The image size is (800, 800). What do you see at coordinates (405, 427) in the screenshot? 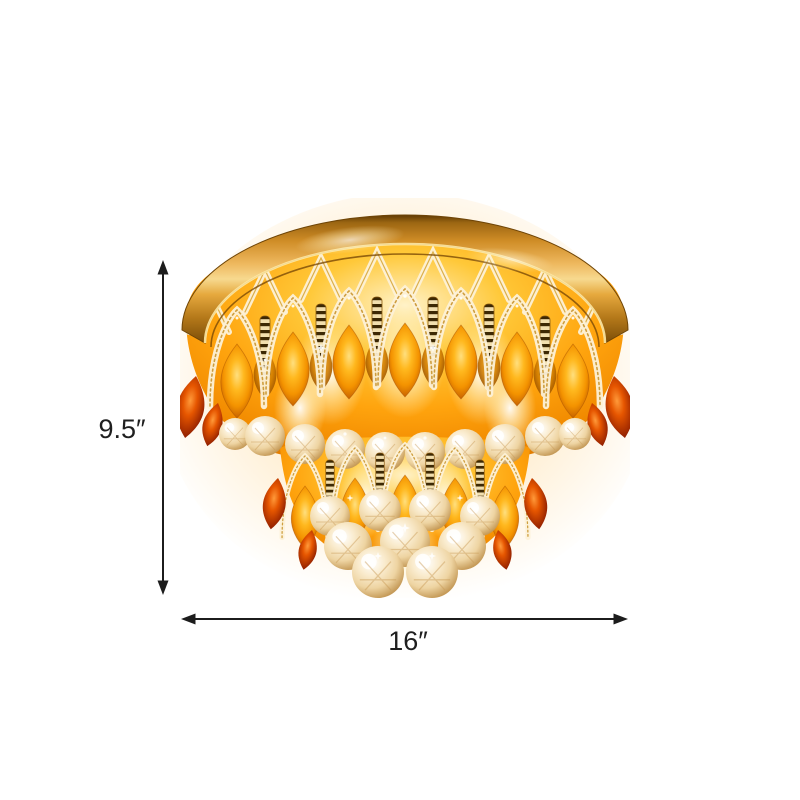
I see `sparkles` at bounding box center [405, 427].